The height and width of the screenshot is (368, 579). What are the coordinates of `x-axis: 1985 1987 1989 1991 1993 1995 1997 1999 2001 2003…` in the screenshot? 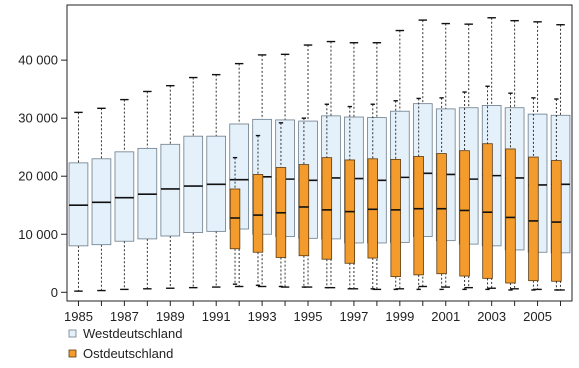 It's located at (313, 312).